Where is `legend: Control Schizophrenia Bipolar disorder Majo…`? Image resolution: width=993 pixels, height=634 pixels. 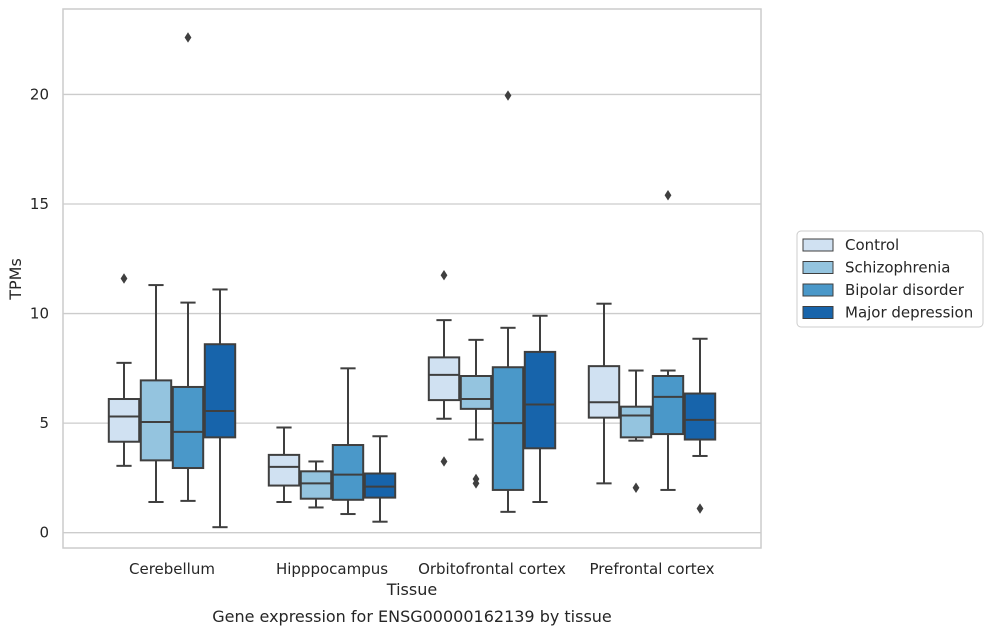
legend: Control Schizophrenia Bipolar disorder Majo… is located at coordinates (890, 279).